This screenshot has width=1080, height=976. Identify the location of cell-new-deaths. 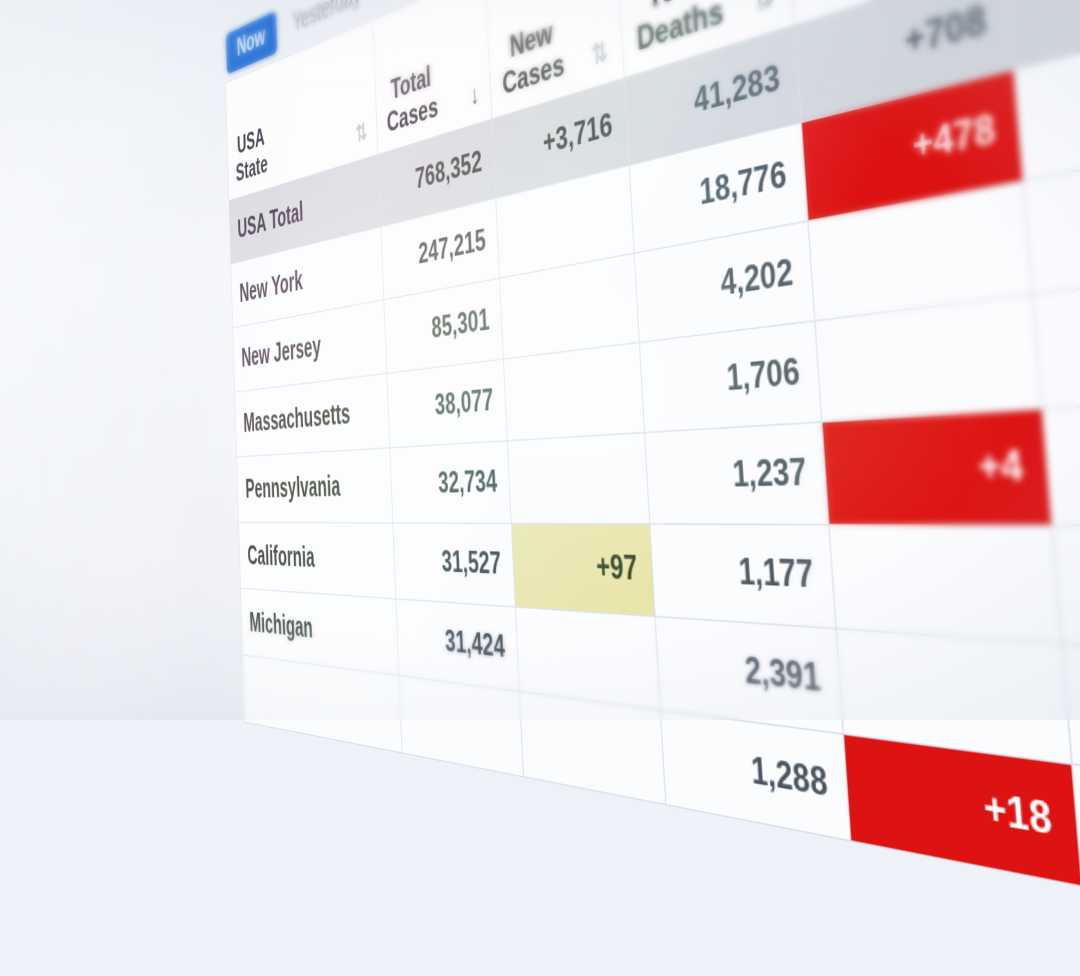
(945, 584).